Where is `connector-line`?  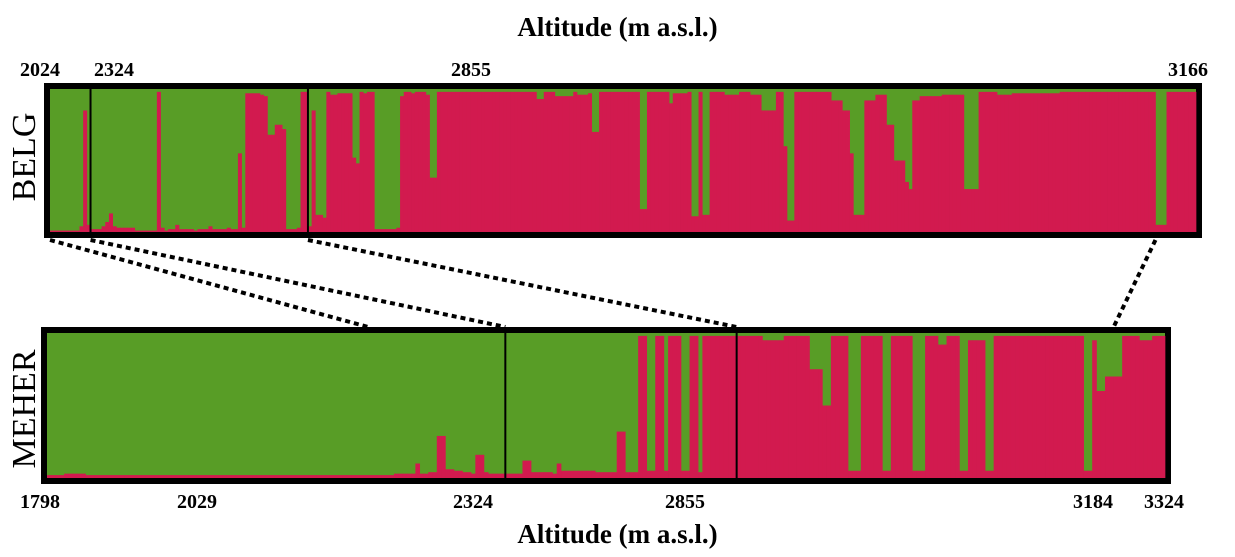
connector-line is located at coordinates (298, 283).